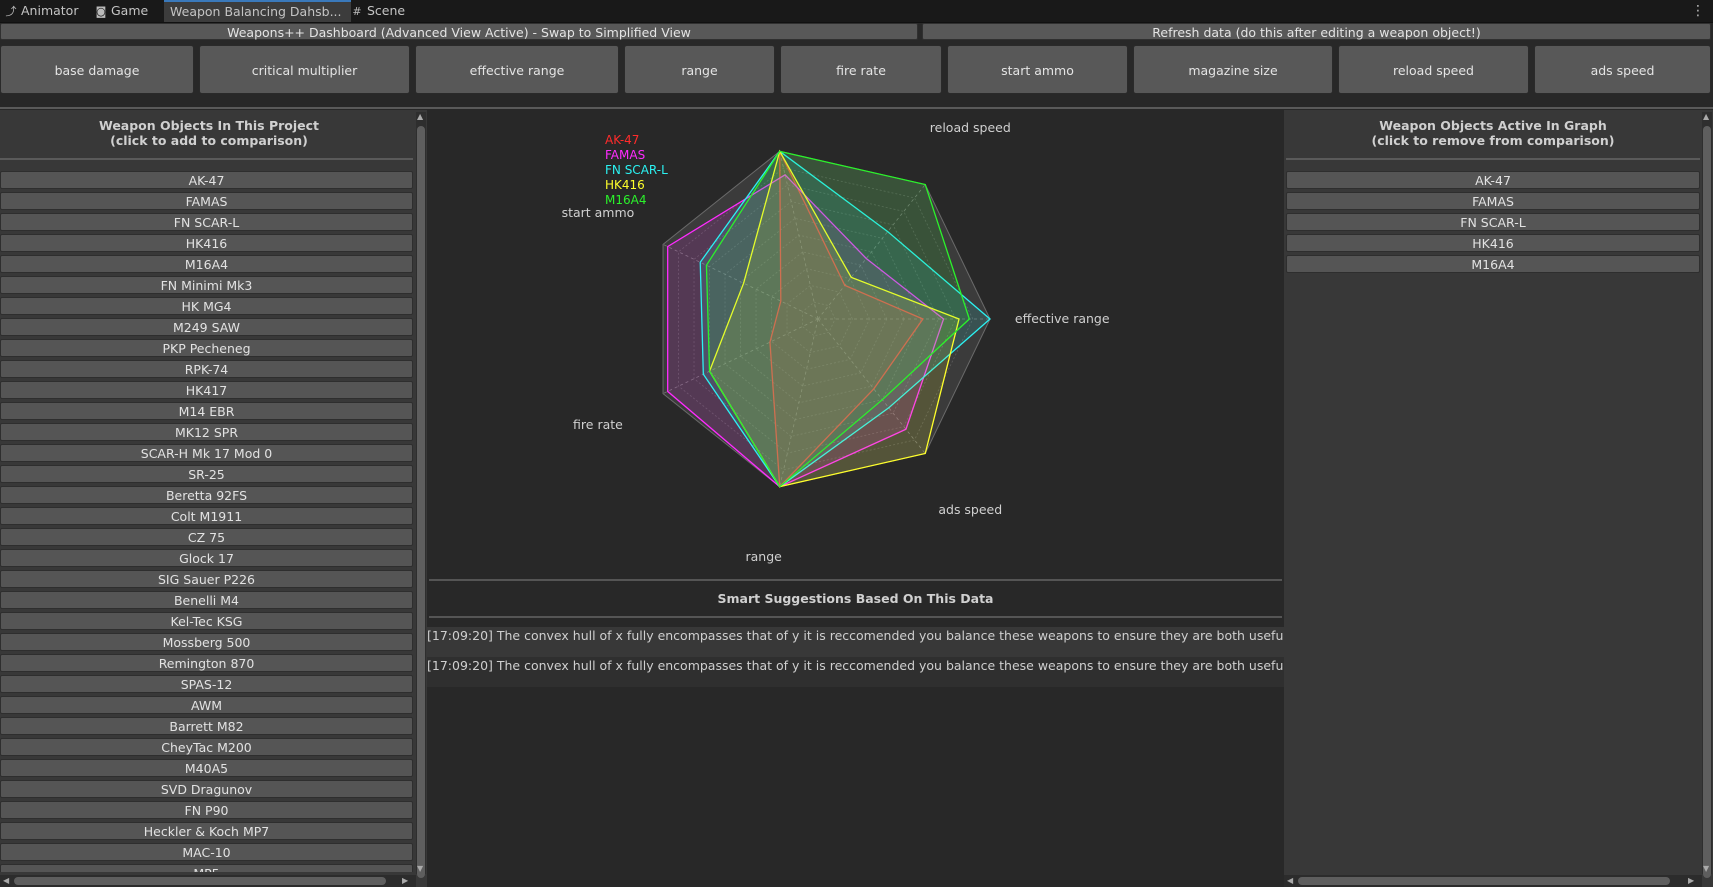  What do you see at coordinates (206, 868) in the screenshot?
I see `weapon-item-mp5: MP5` at bounding box center [206, 868].